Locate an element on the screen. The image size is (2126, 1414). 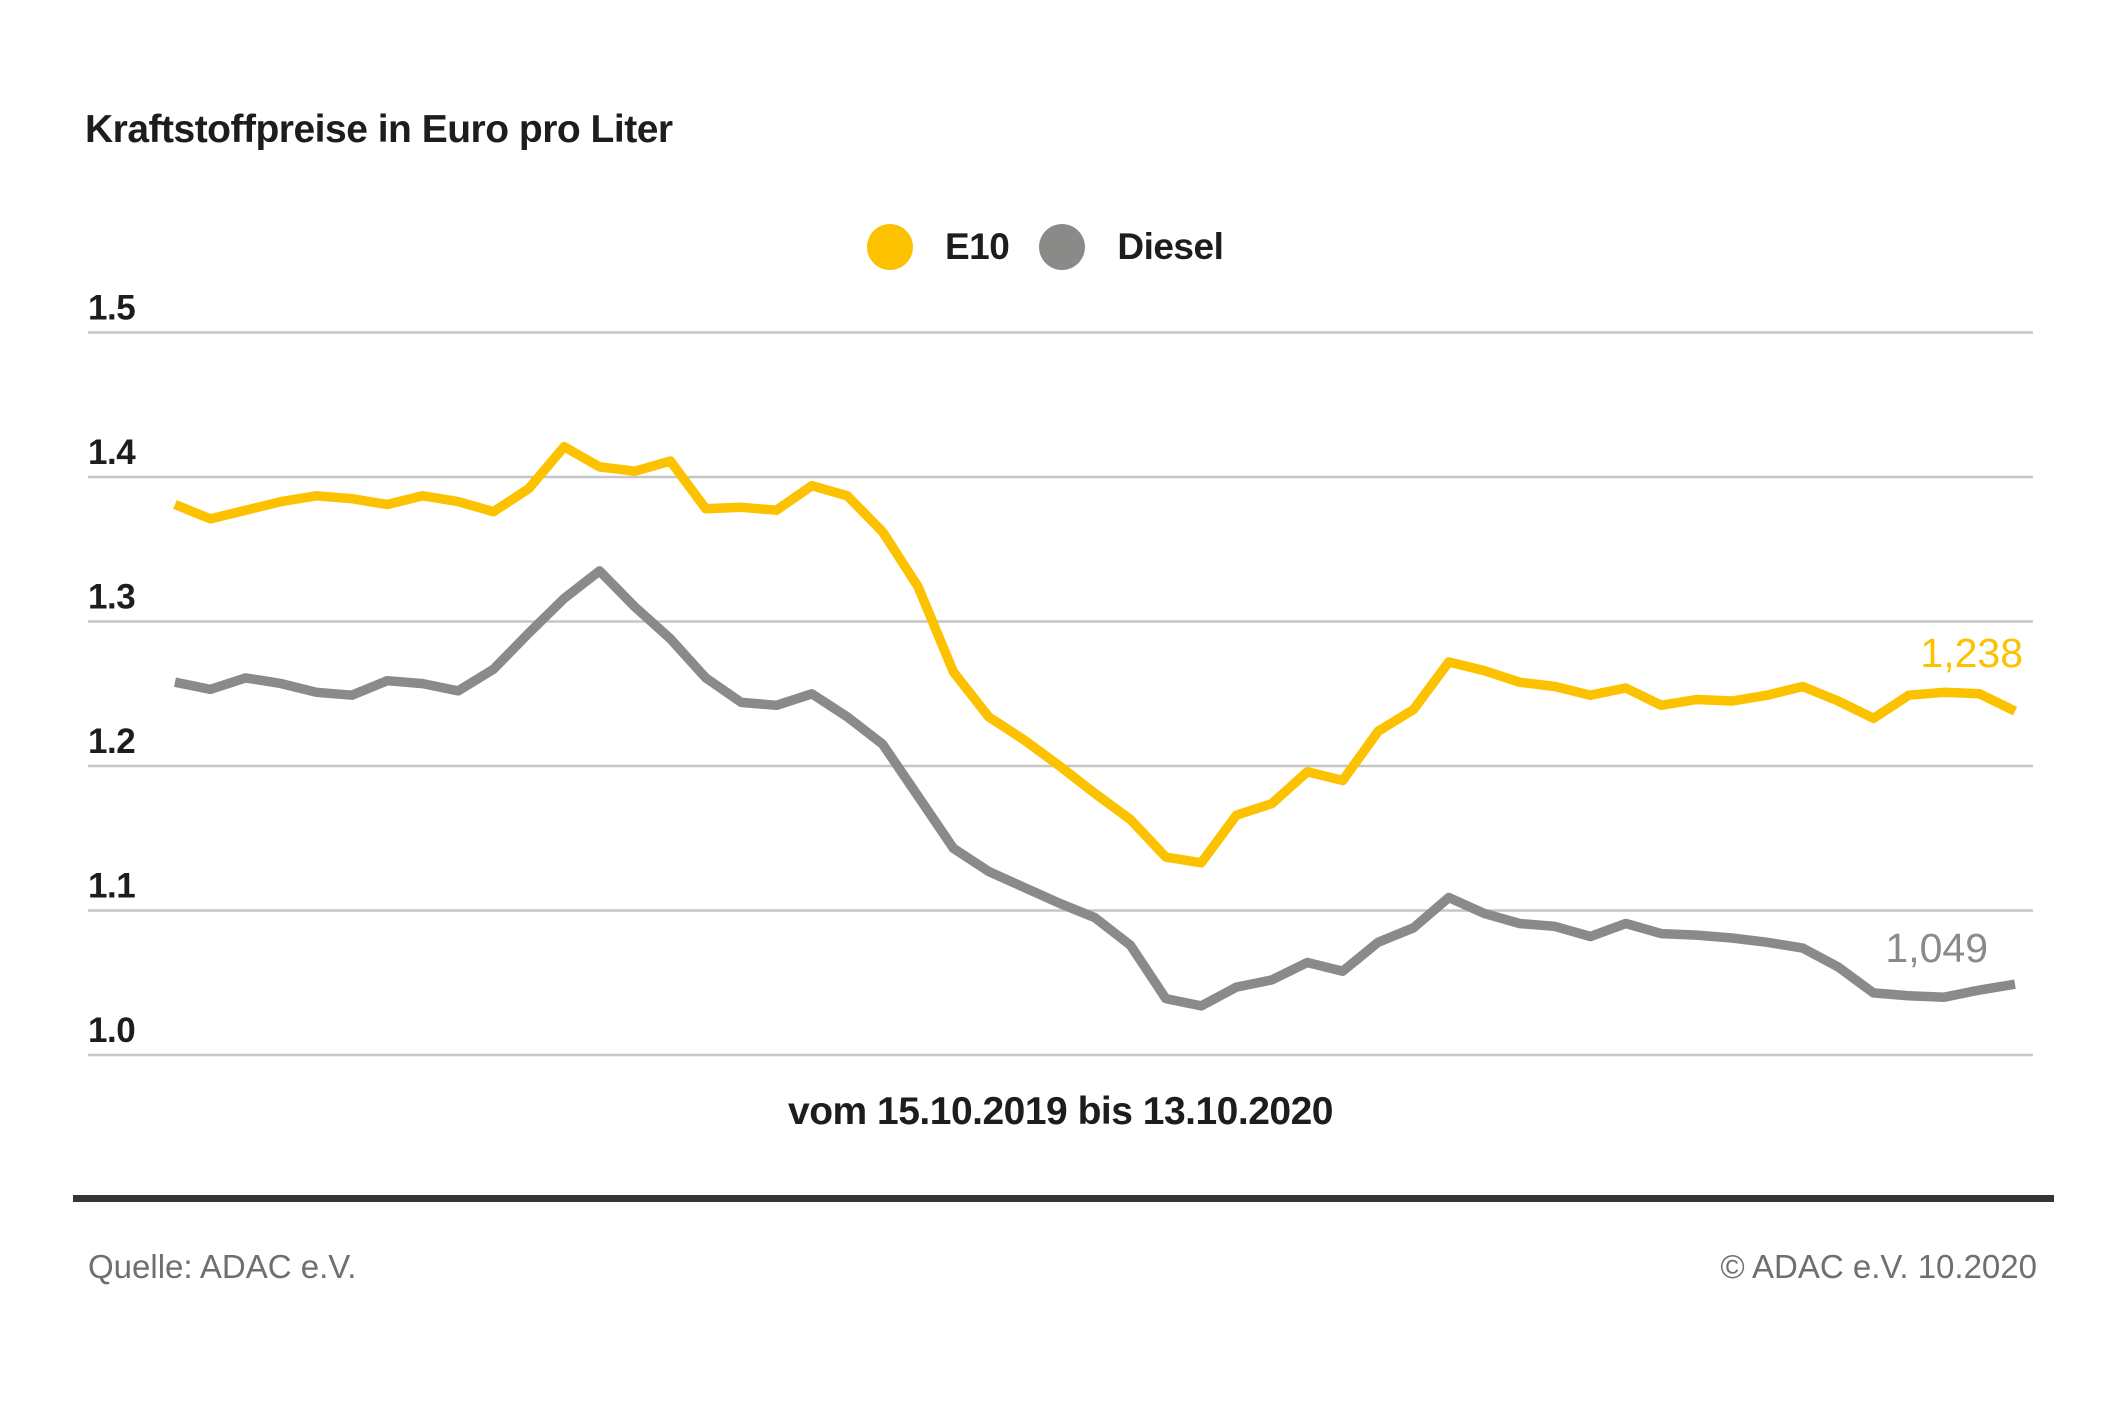
legend-label-e10: E10 is located at coordinates (977, 246).